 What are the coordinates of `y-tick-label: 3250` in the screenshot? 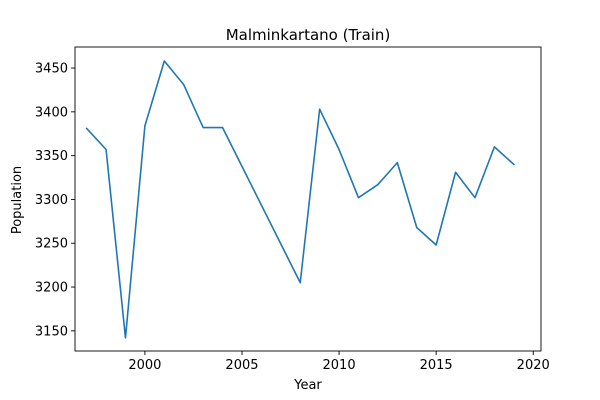 It's located at (51, 244).